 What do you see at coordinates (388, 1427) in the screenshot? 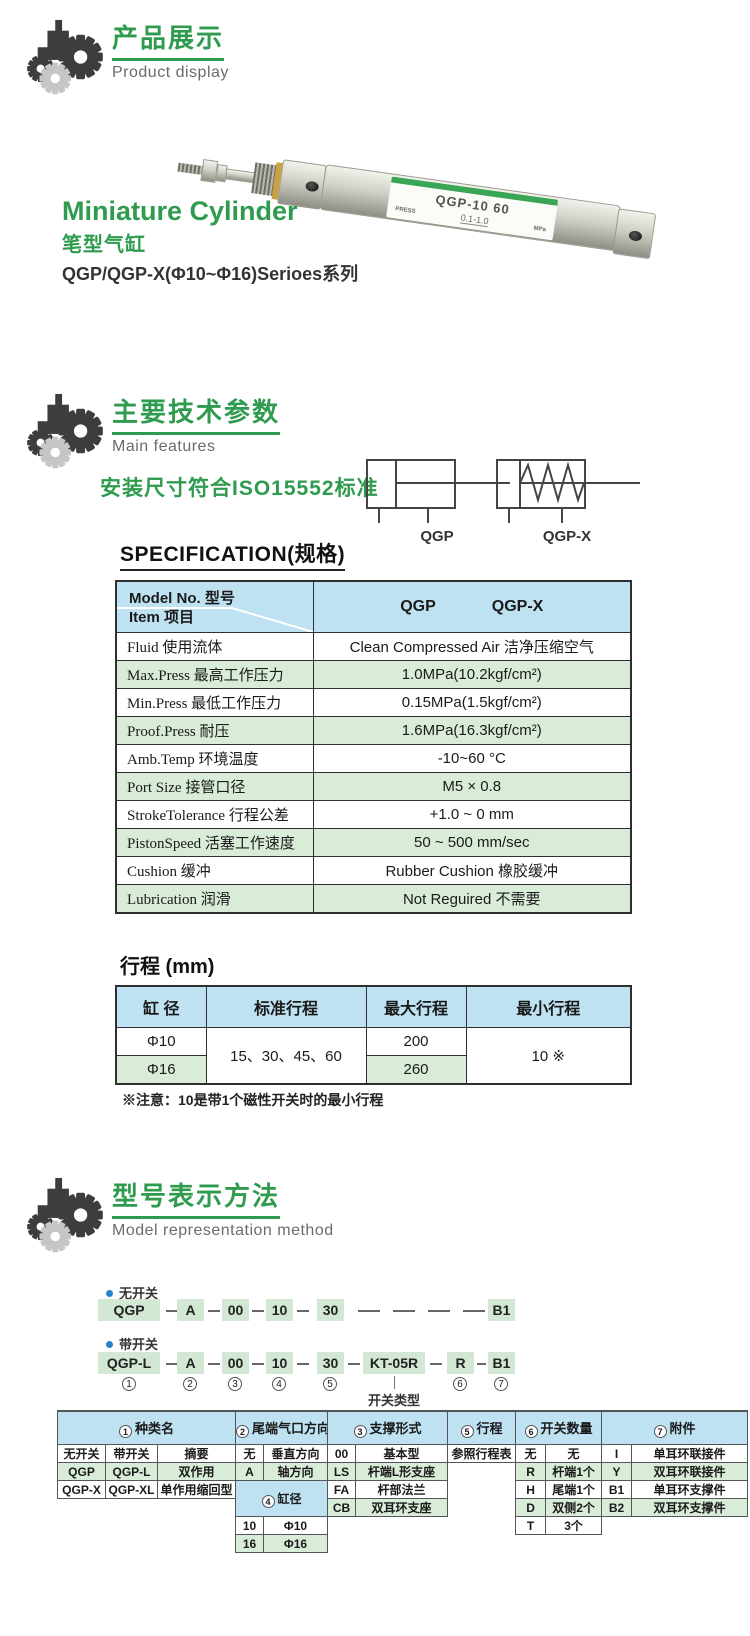
I see `group-header-support: 3 支撑形式` at bounding box center [388, 1427].